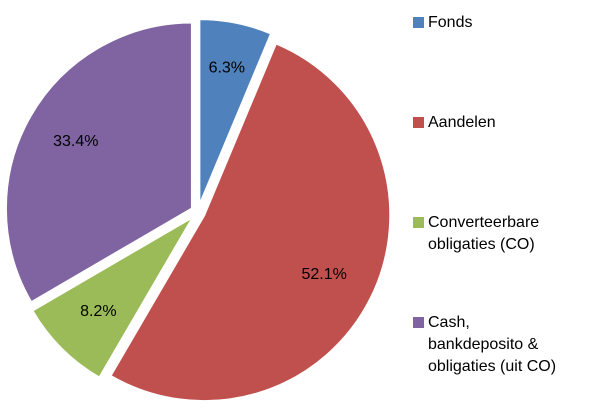 This screenshot has width=613, height=413. What do you see at coordinates (227, 68) in the screenshot?
I see `data-label: 6.3%` at bounding box center [227, 68].